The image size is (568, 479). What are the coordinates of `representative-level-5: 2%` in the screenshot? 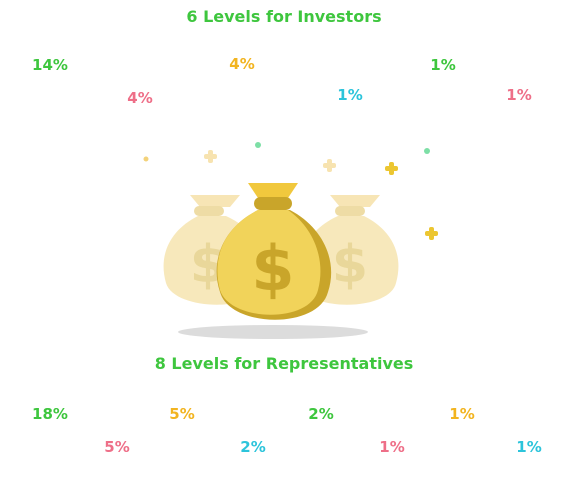 It's located at (321, 414).